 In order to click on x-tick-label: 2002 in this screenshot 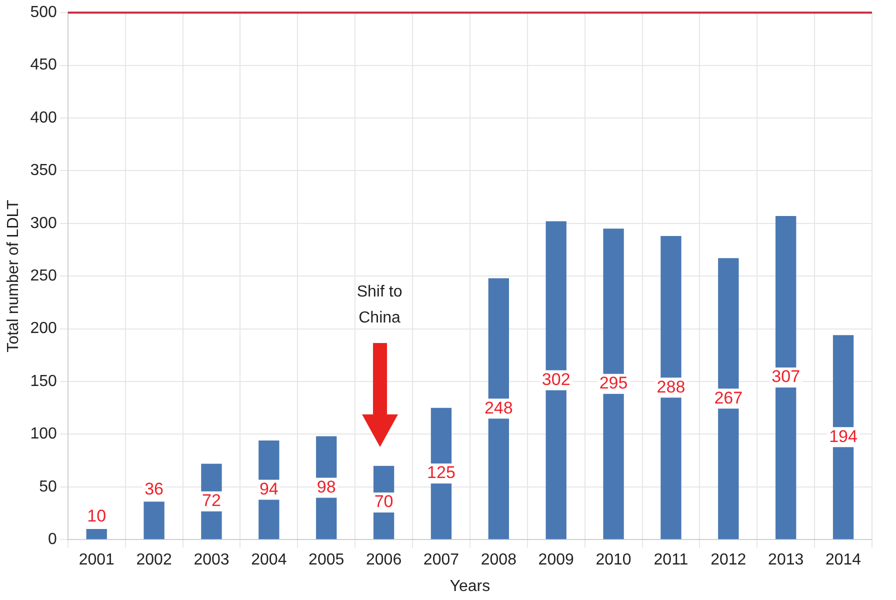, I will do `click(154, 560)`.